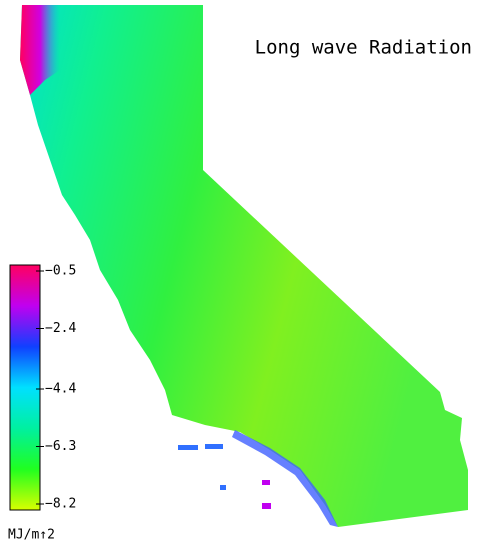  I want to click on tick-label: −8.2, so click(60, 504).